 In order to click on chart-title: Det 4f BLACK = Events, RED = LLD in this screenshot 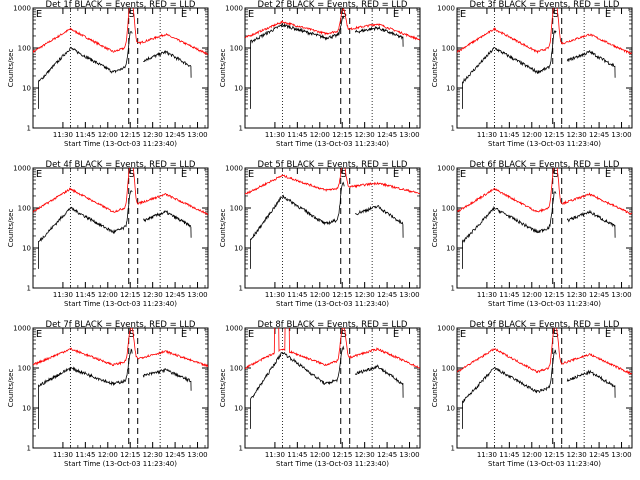, I will do `click(121, 165)`.